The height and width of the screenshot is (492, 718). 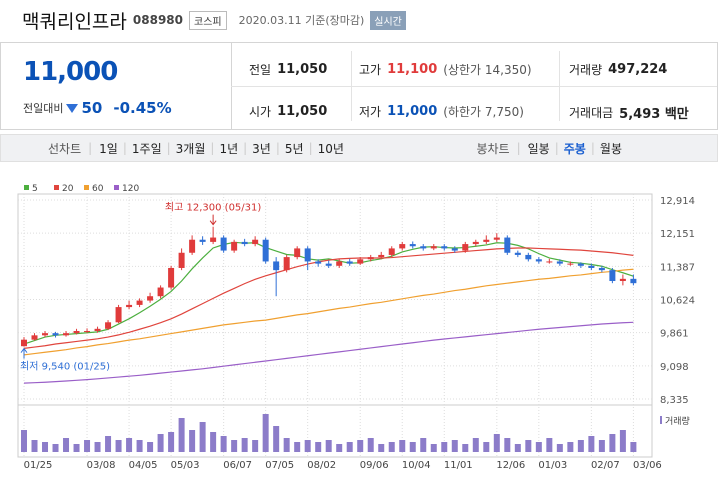 I want to click on stat: 고가 11,100 (상한가 14,350), so click(x=445, y=69).